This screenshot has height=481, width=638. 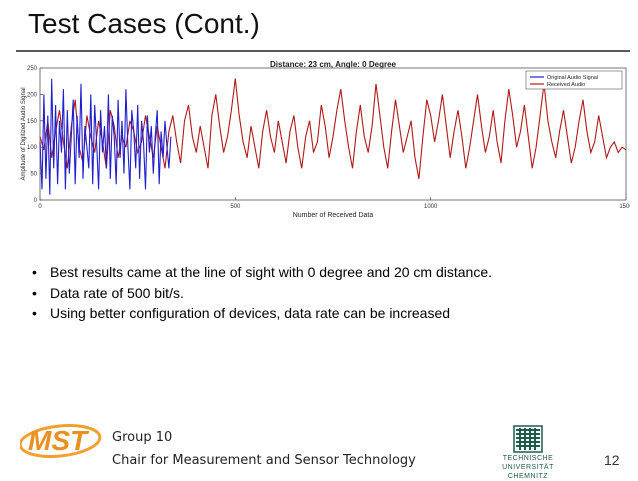 I want to click on y-tick-label: 200, so click(x=32, y=95).